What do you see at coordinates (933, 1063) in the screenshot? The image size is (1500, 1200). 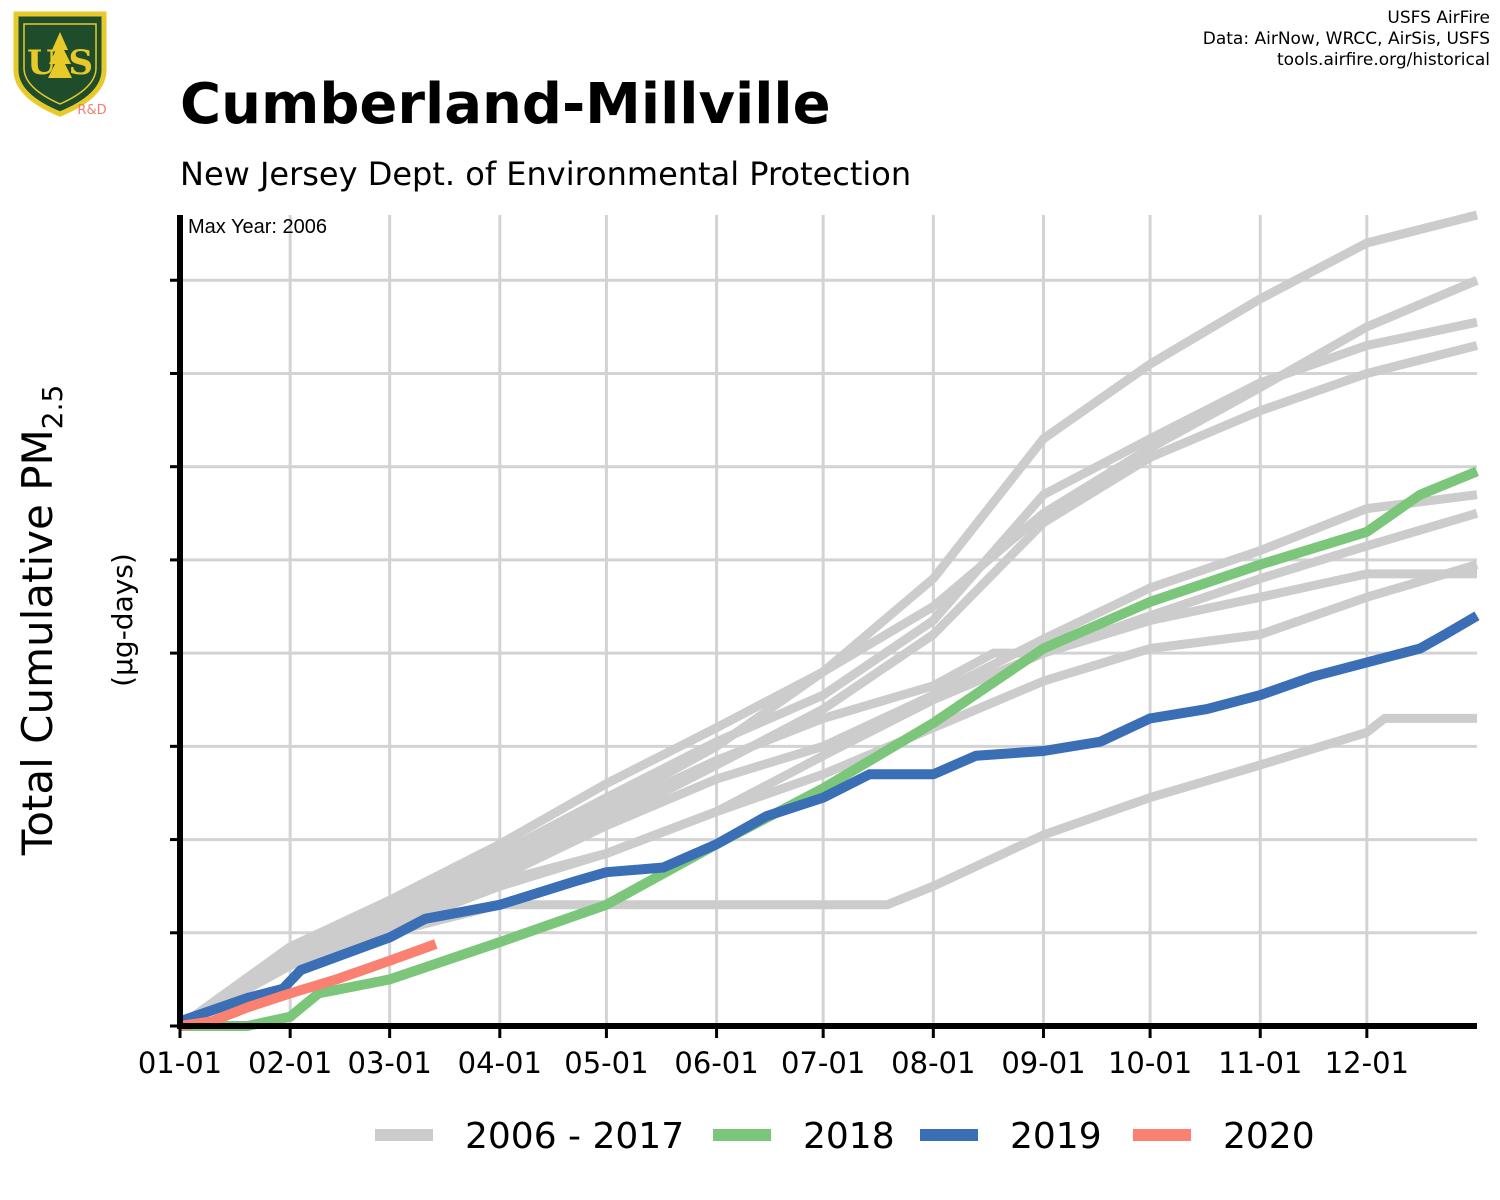 I see `x-tick-label: 08-01` at bounding box center [933, 1063].